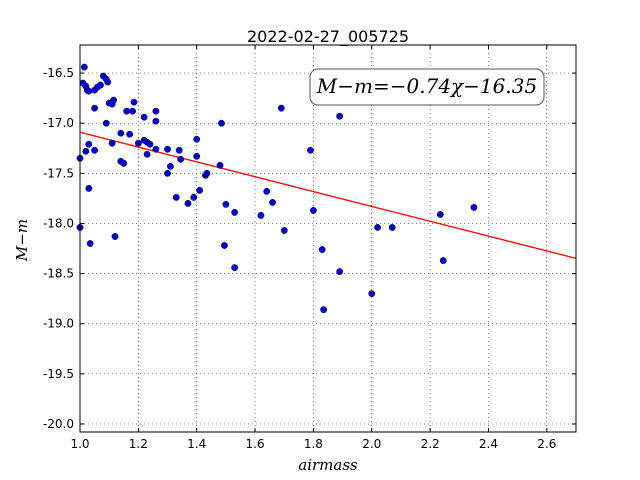 Image resolution: width=640 pixels, height=480 pixels. Describe the element at coordinates (58, 248) in the screenshot. I see `y-tick-labels: -16.5 -17.0 -17.5 -18.0 -18.5 -19.0 -19.5 -20.0` at that location.